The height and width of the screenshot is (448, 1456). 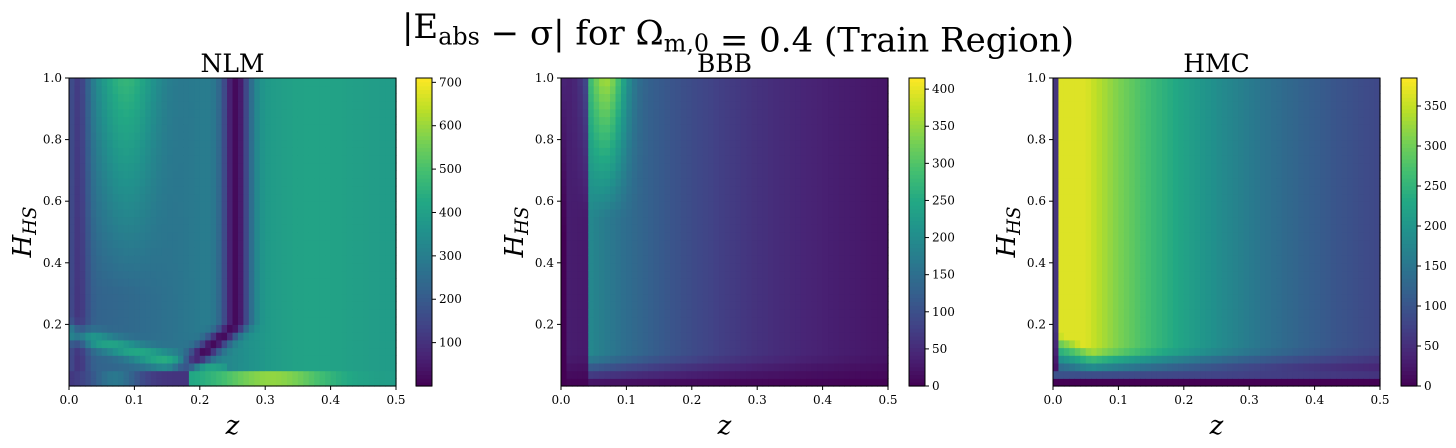 I want to click on colorbar-tick-label: 200, so click(x=450, y=299).